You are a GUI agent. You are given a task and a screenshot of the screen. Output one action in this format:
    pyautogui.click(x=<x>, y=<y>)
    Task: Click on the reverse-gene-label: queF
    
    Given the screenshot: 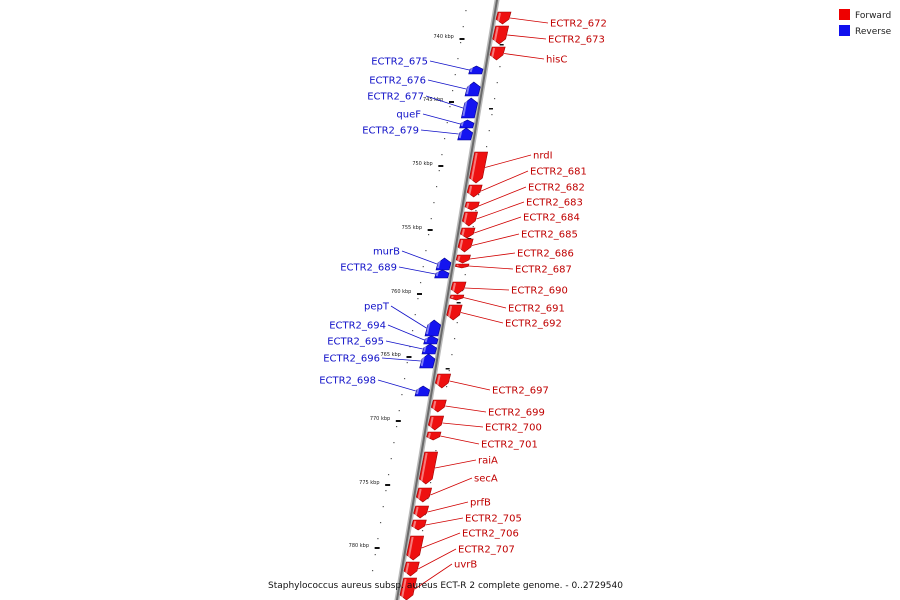 What is the action you would take?
    pyautogui.click(x=408, y=115)
    